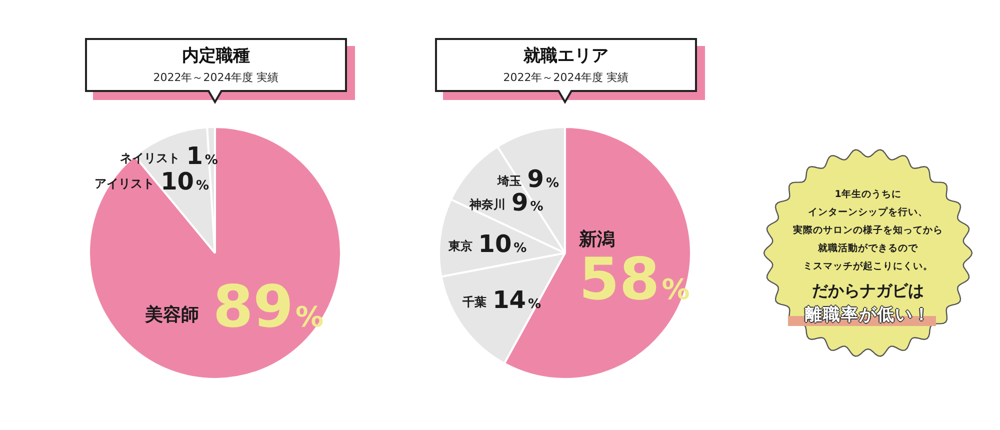 Image resolution: width=1000 pixels, height=430 pixels. I want to click on data-label: 89%, so click(268, 306).